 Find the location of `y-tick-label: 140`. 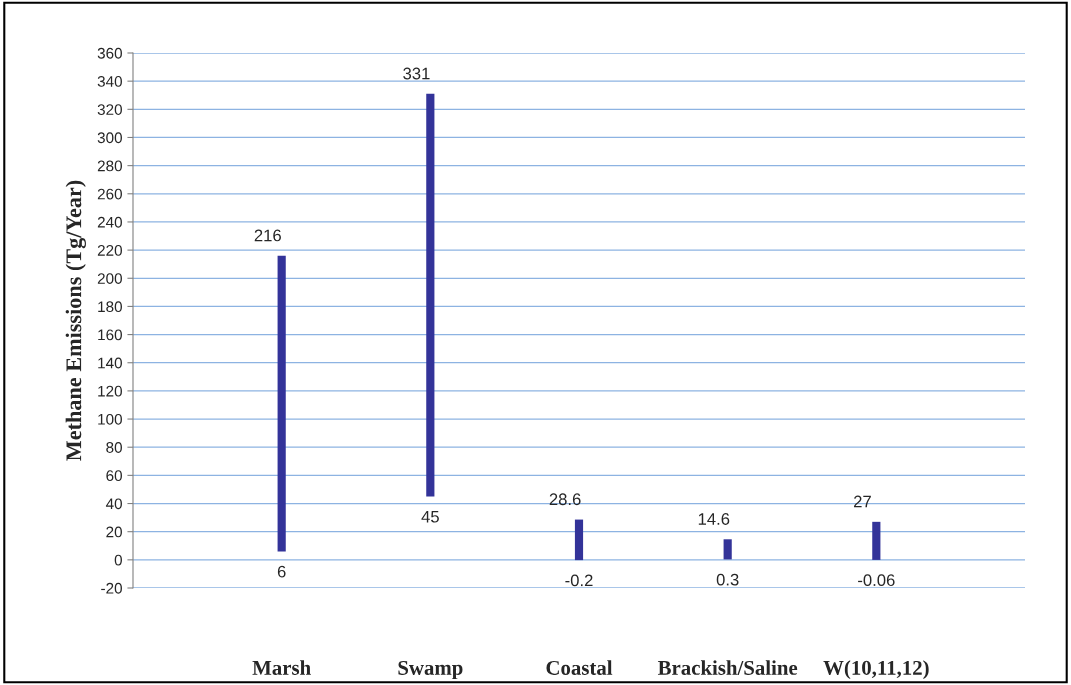

y-tick-label: 140 is located at coordinates (110, 363).